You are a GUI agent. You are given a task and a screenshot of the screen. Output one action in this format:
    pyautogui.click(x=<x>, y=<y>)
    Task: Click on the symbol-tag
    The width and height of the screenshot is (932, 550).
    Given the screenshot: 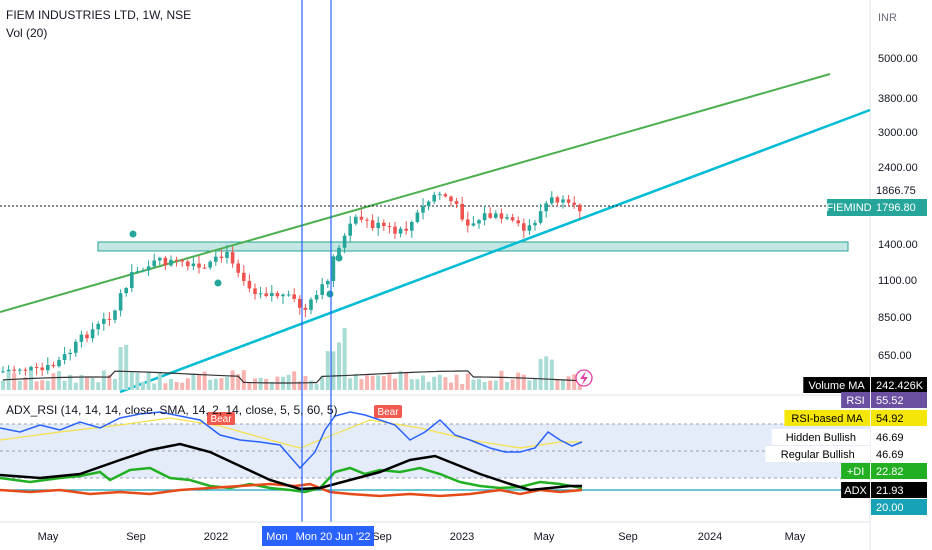 What is the action you would take?
    pyautogui.click(x=849, y=207)
    